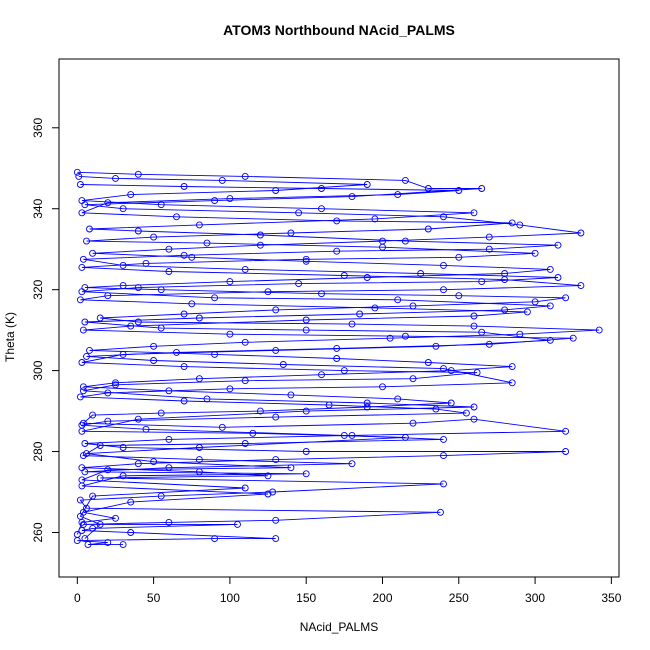  I want to click on x-tick-label: 300, so click(535, 598).